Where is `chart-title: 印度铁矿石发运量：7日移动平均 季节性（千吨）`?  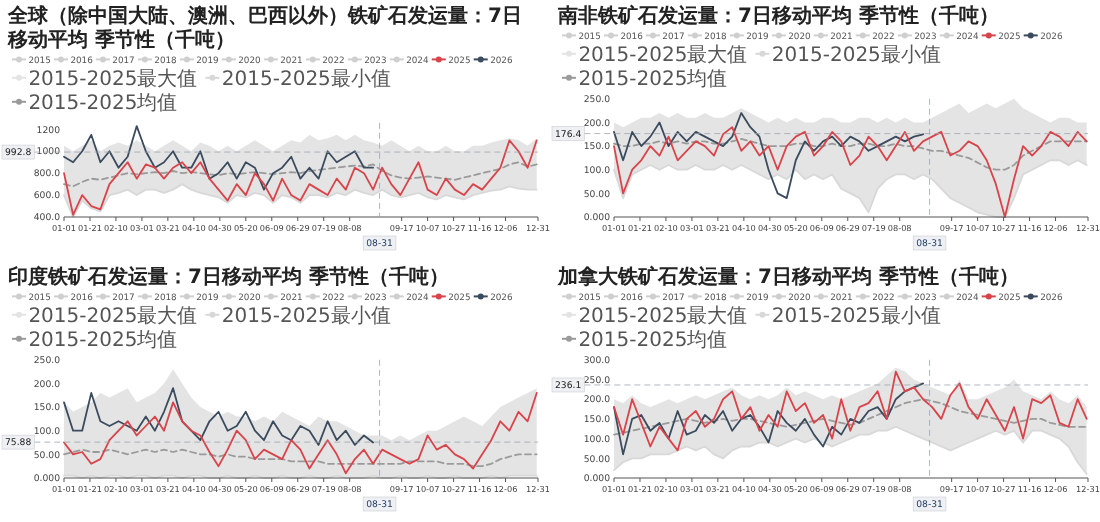 chart-title: 印度铁矿石发运量：7日移动平均 季节性（千吨） is located at coordinates (228, 277).